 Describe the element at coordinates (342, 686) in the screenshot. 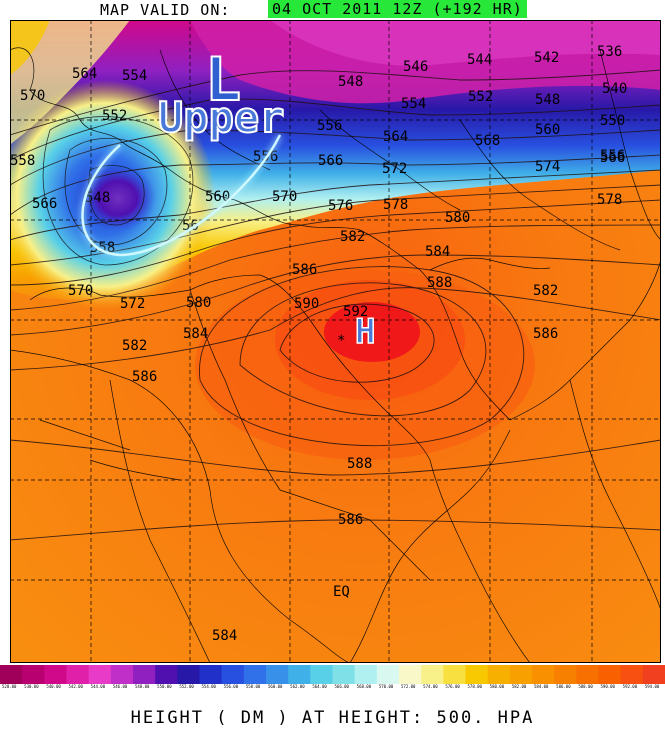

I see `color-scale-label: 566.00` at that location.